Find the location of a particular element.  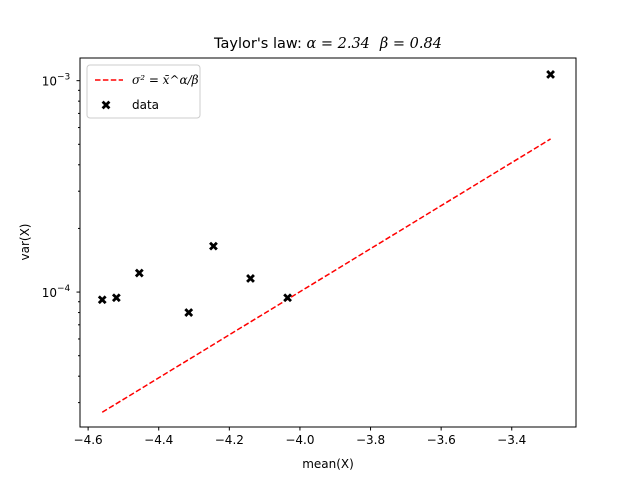

x-tick-label: −3.6 is located at coordinates (441, 440).